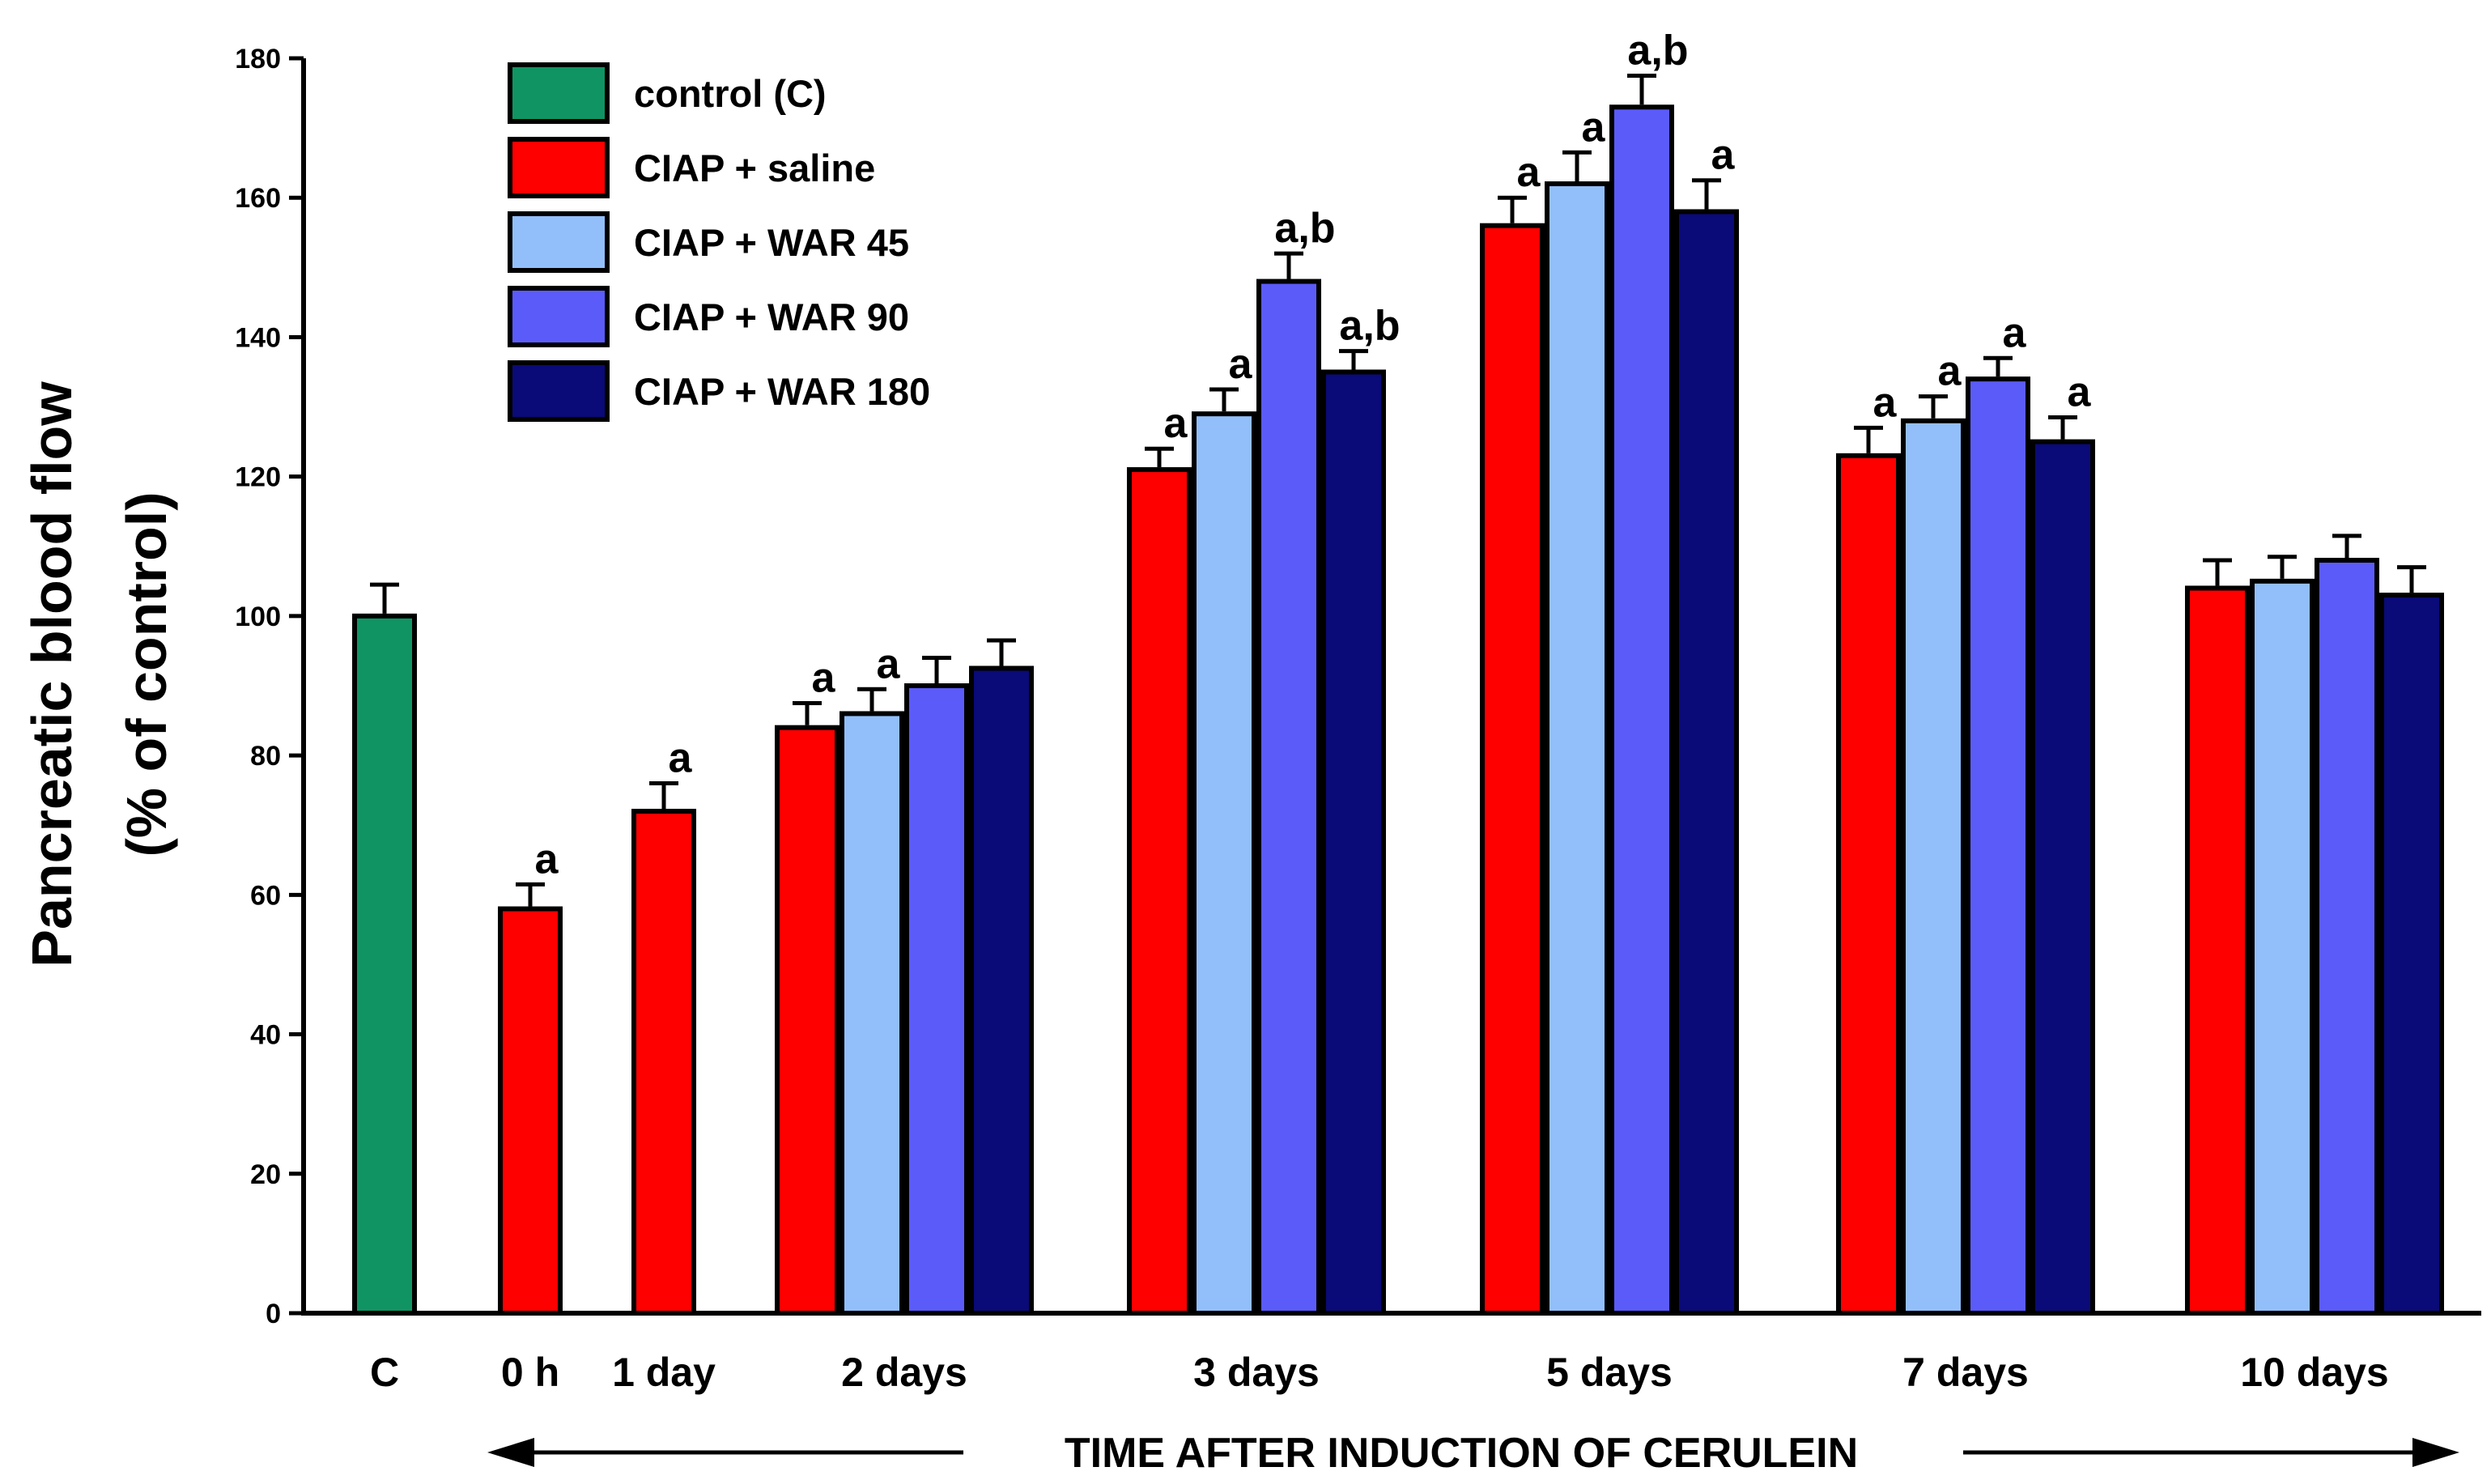 The width and height of the screenshot is (2491, 1484). What do you see at coordinates (754, 168) in the screenshot?
I see `legend-label: CIAP + saline` at bounding box center [754, 168].